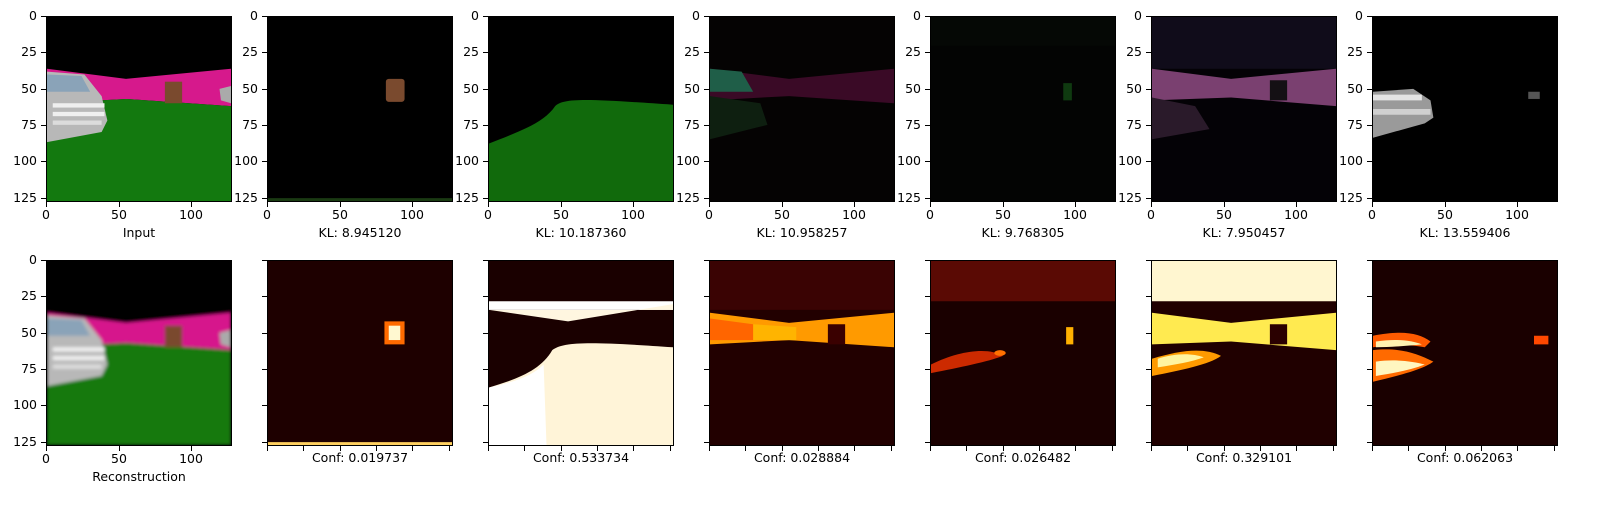  I want to click on confidence-caption: Conf: 0.019737, so click(360, 457).